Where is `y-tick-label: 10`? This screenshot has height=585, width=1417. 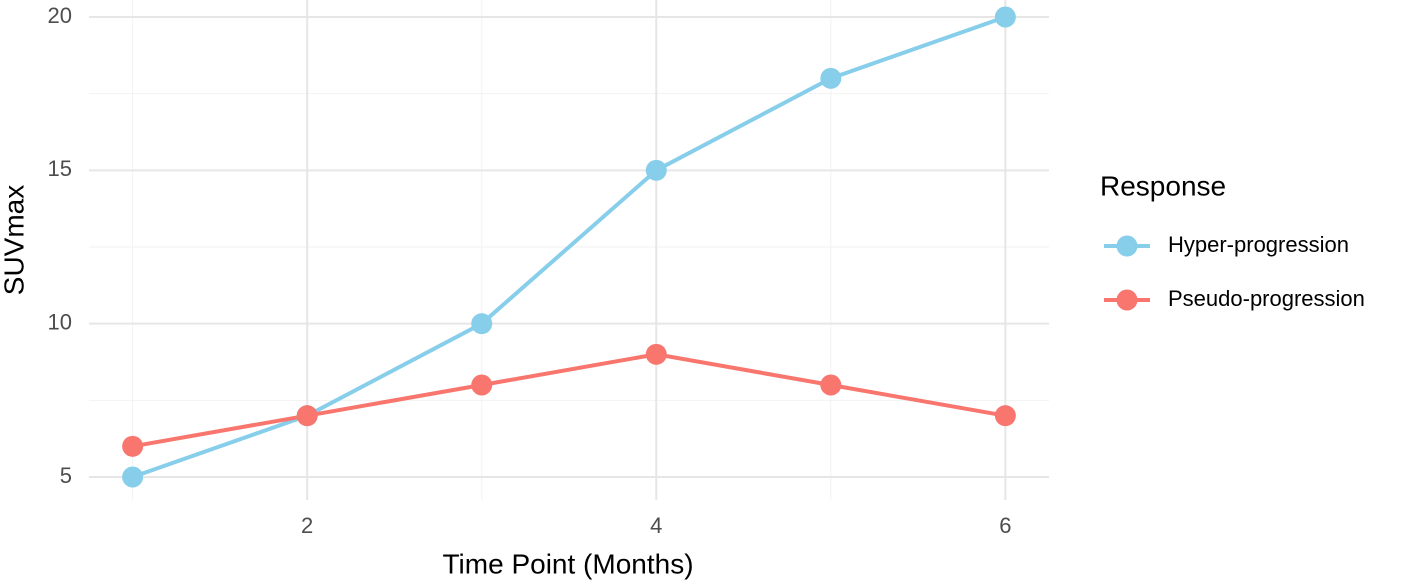
y-tick-label: 10 is located at coordinates (60, 321).